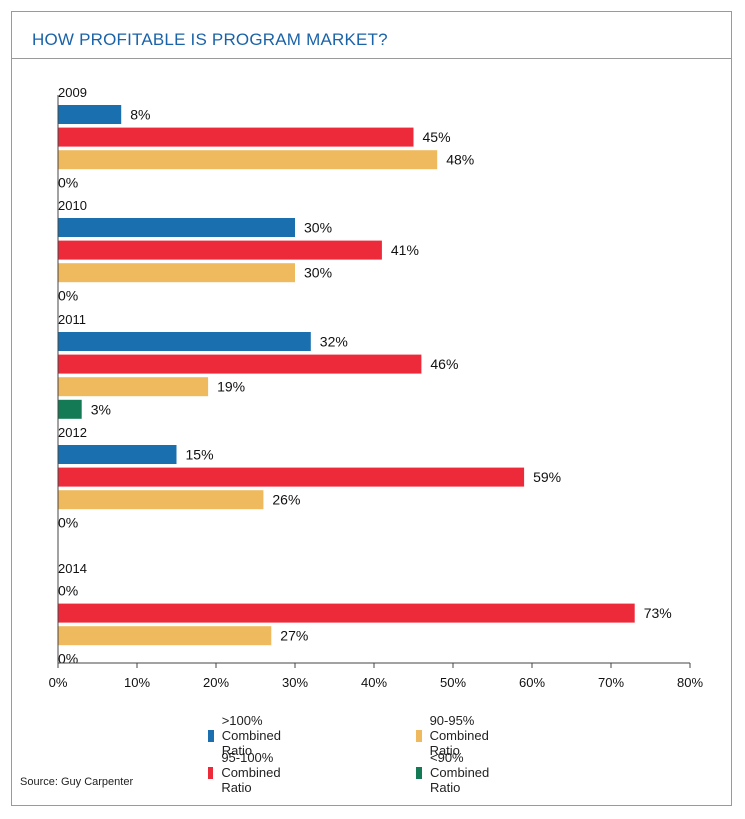 This screenshot has width=745, height=819. Describe the element at coordinates (294, 636) in the screenshot. I see `bar-value-2014-3: 27%` at that location.